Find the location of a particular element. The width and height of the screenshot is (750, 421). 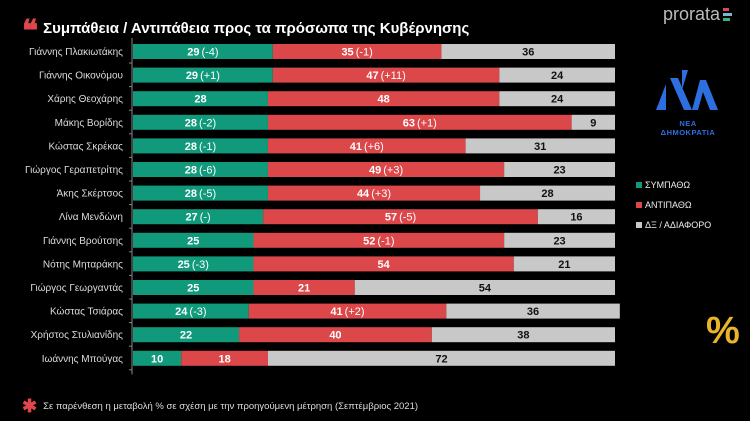

data-label: 48 is located at coordinates (384, 100).